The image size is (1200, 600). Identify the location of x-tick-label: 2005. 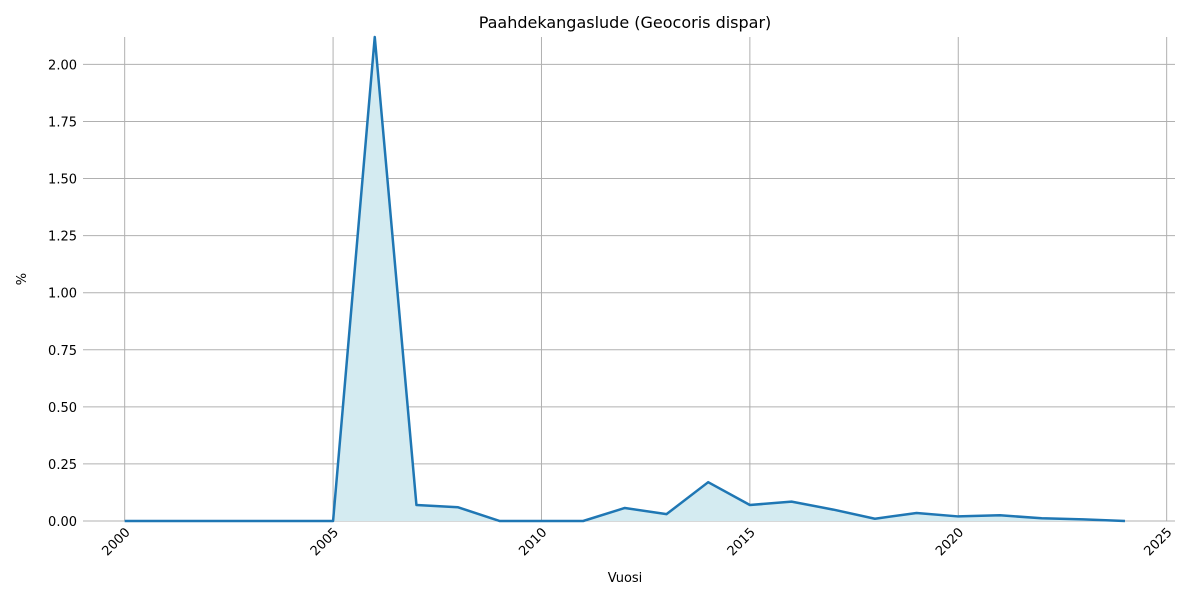
(325, 542).